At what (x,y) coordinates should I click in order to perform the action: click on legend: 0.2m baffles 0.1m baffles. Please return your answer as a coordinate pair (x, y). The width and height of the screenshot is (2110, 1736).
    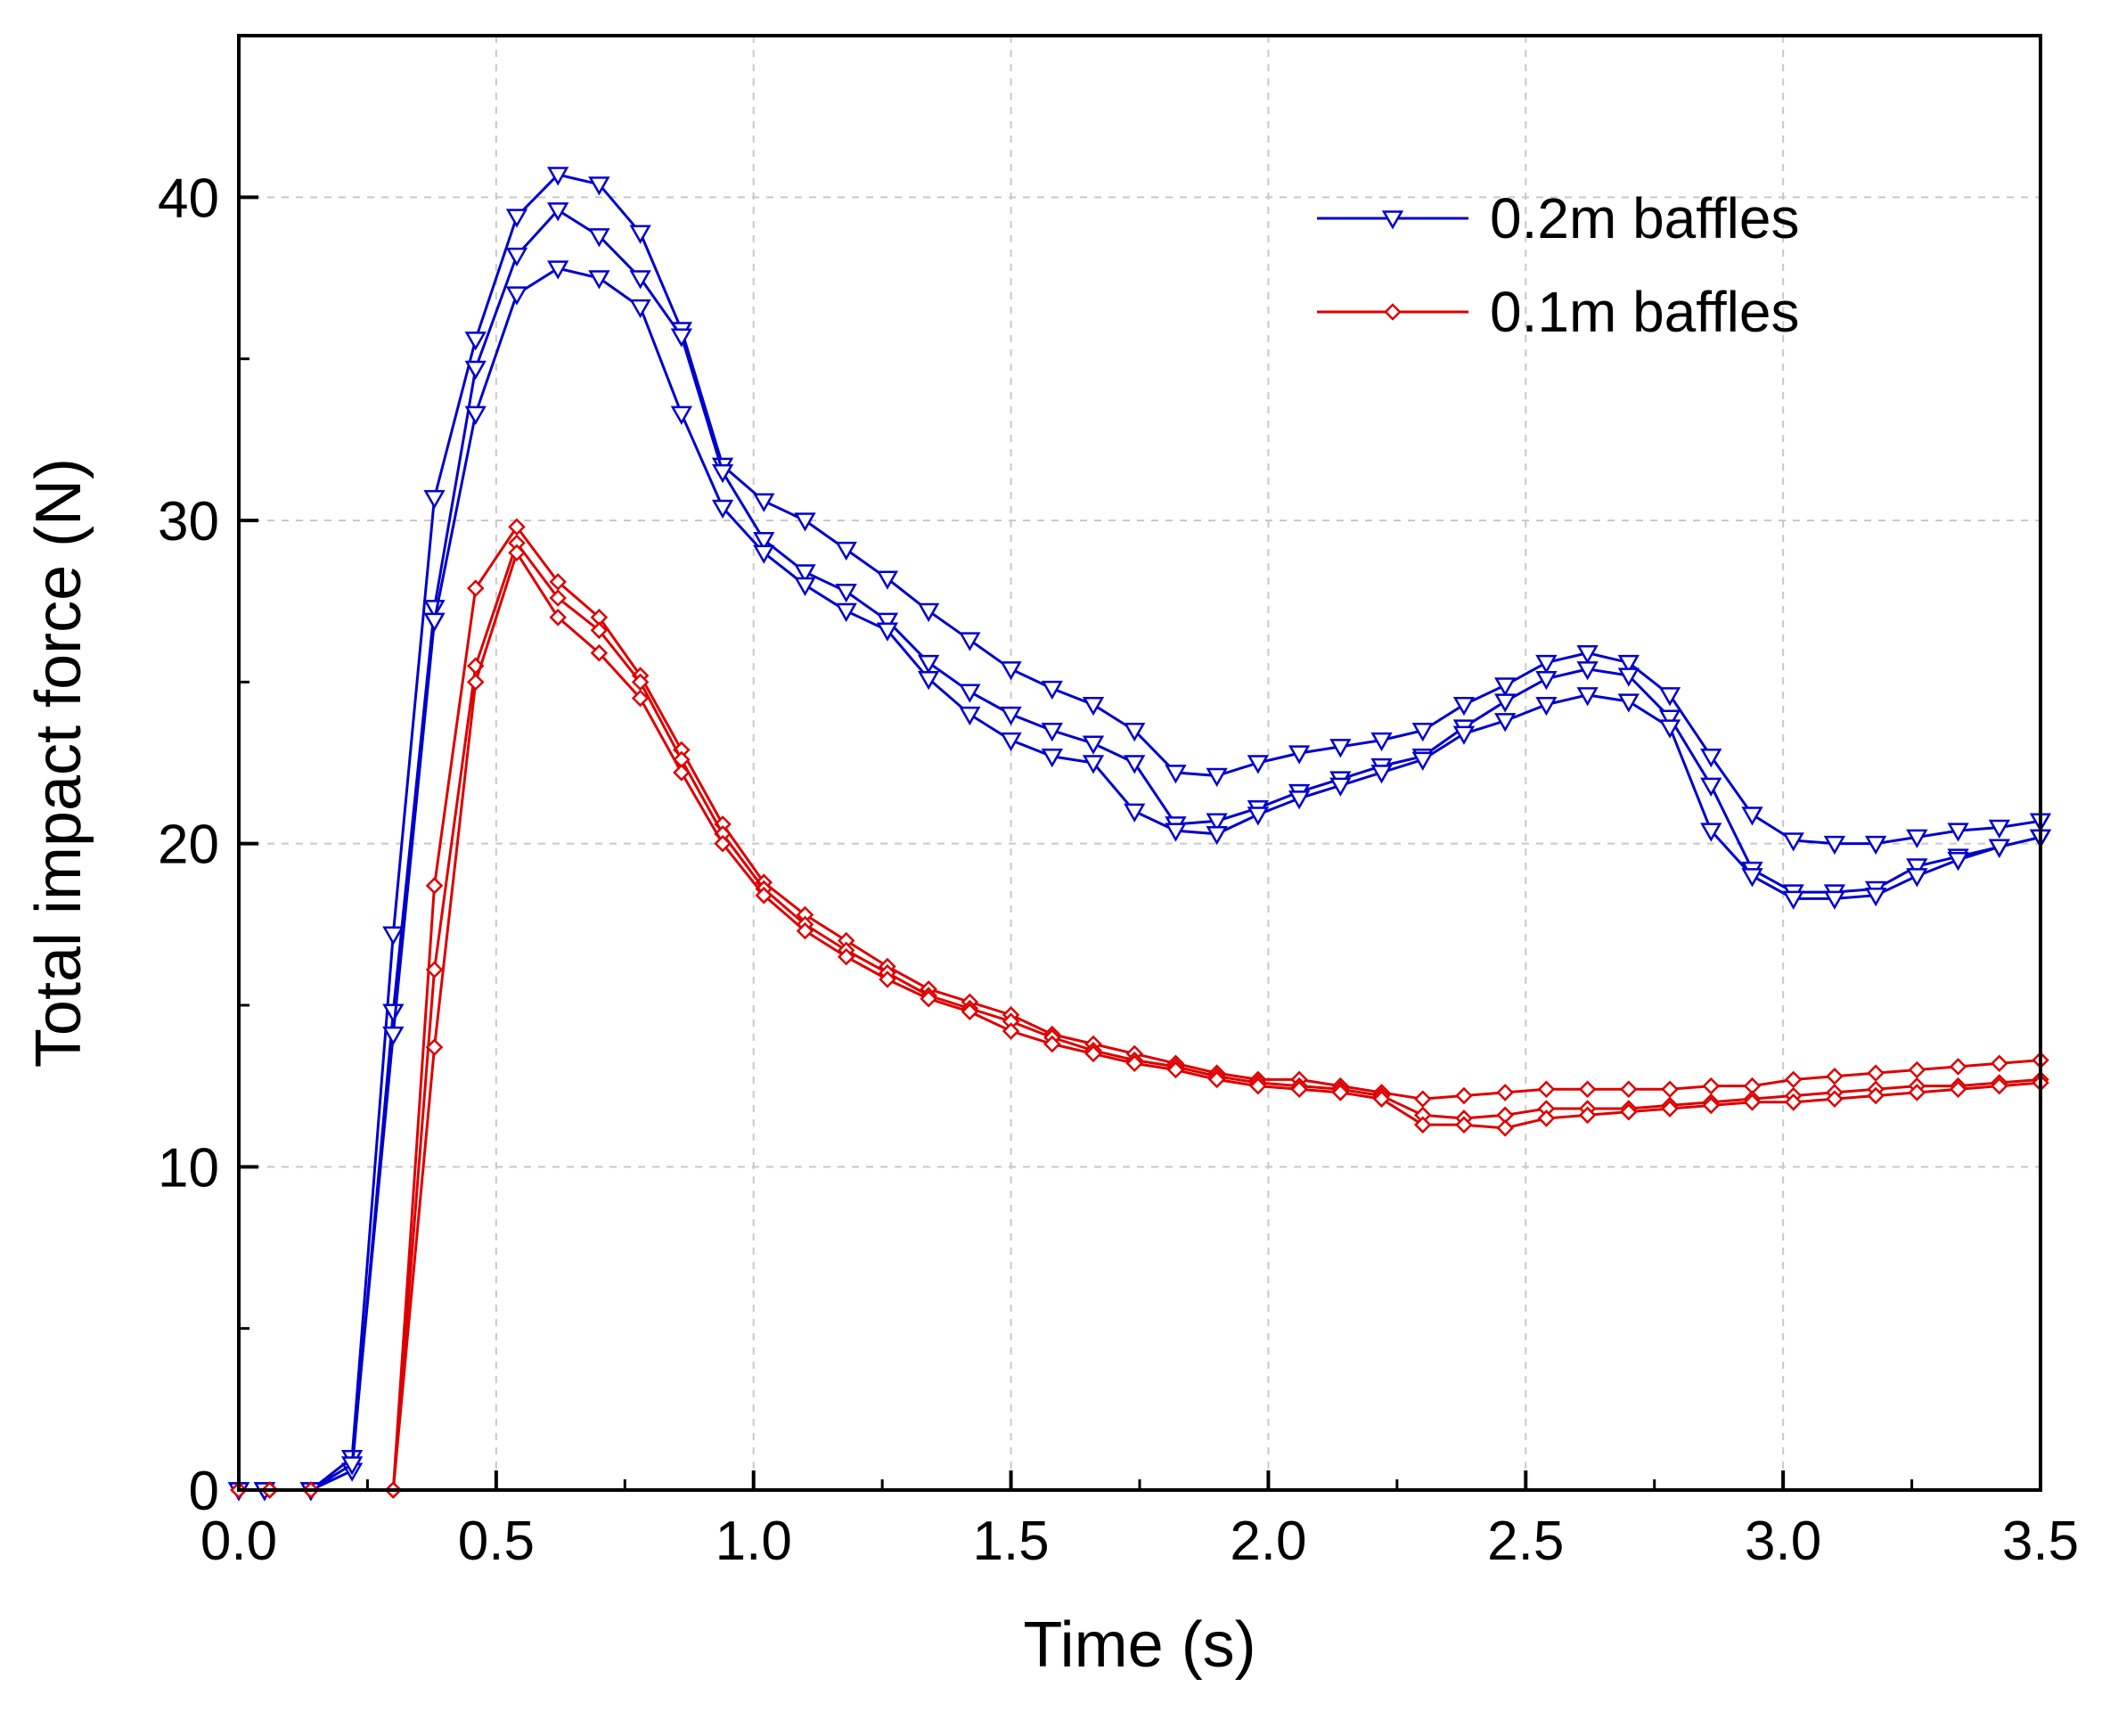
    Looking at the image, I should click on (1558, 265).